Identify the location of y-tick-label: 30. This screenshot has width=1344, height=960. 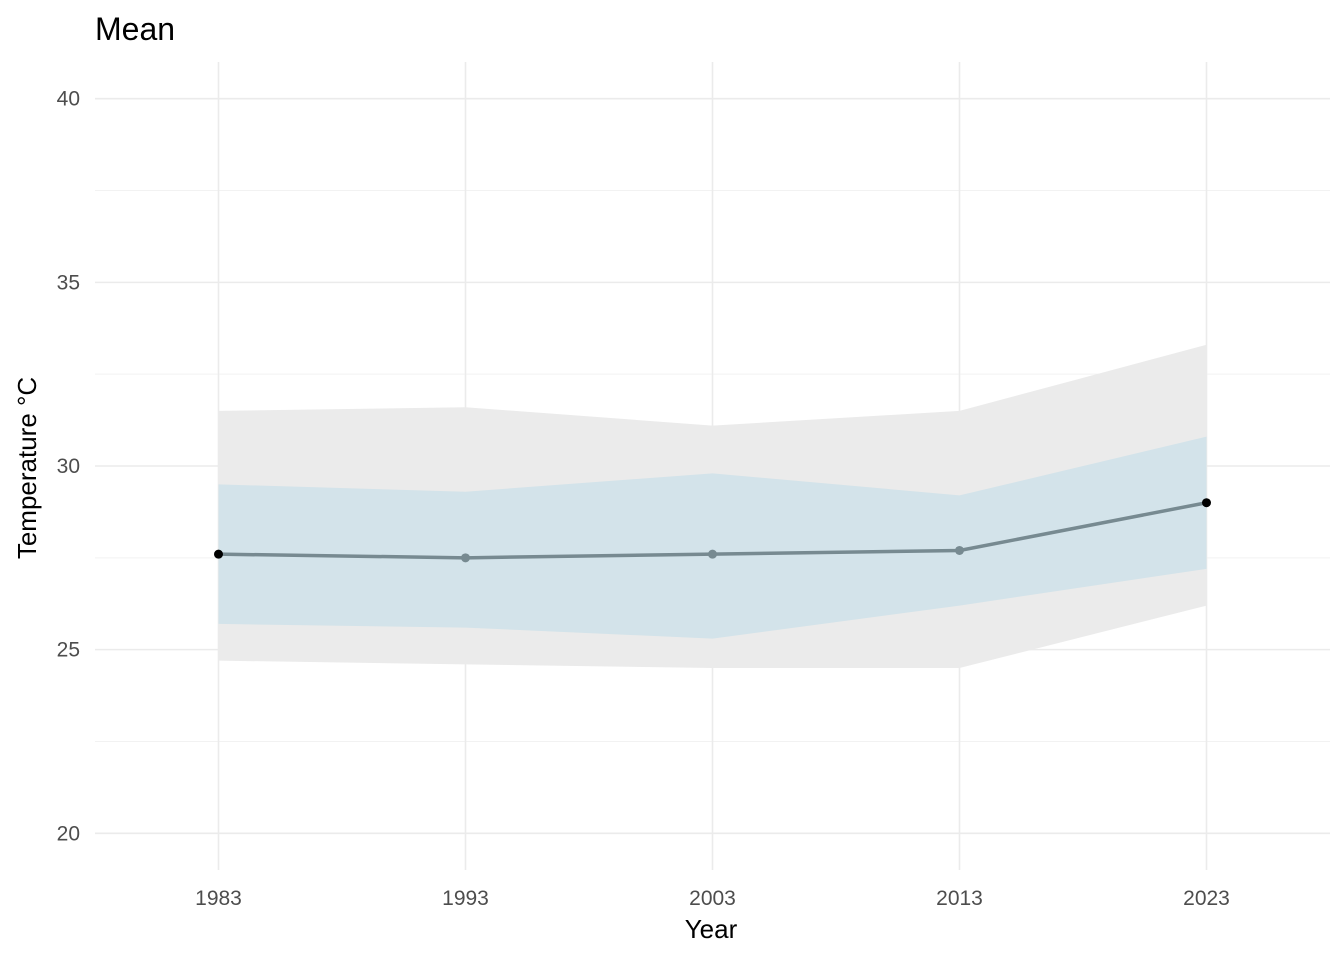
(68, 466).